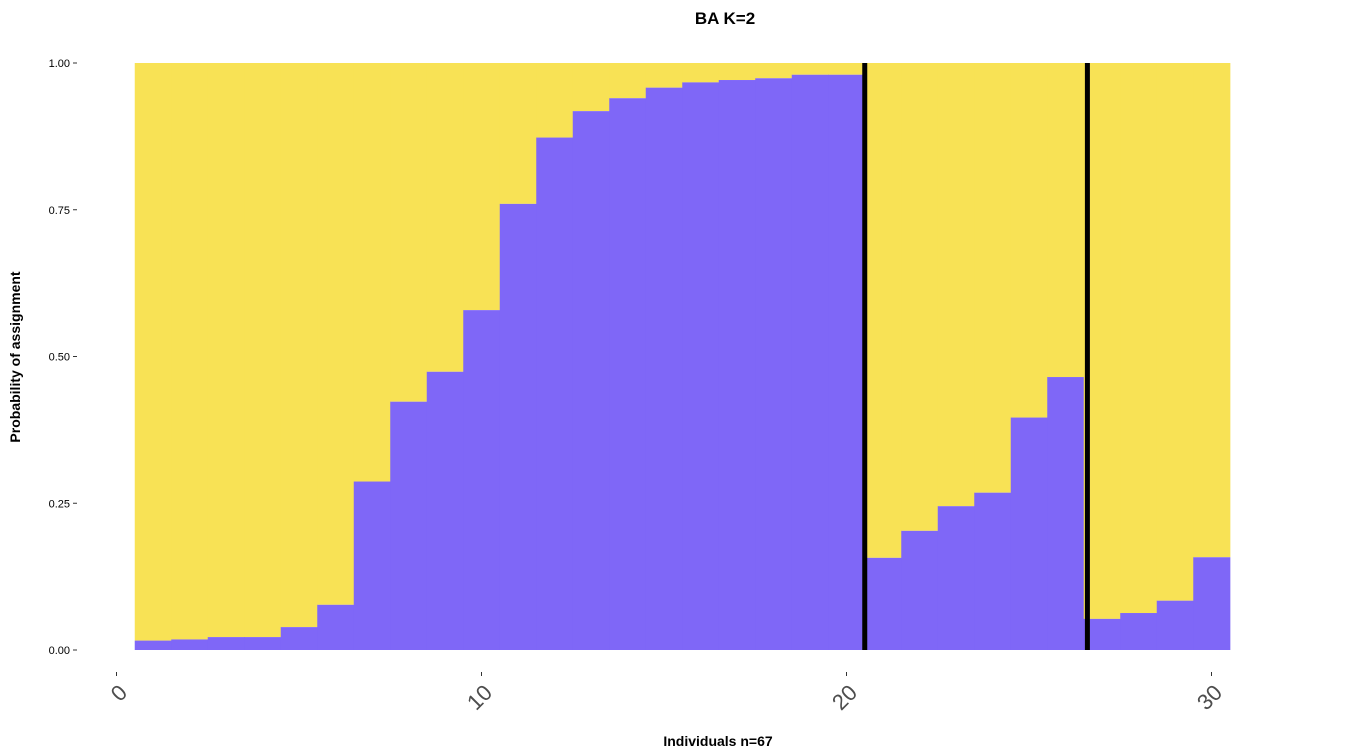 The width and height of the screenshot is (1368, 753). Describe the element at coordinates (59, 358) in the screenshot. I see `y-tick-label: 0.50` at that location.